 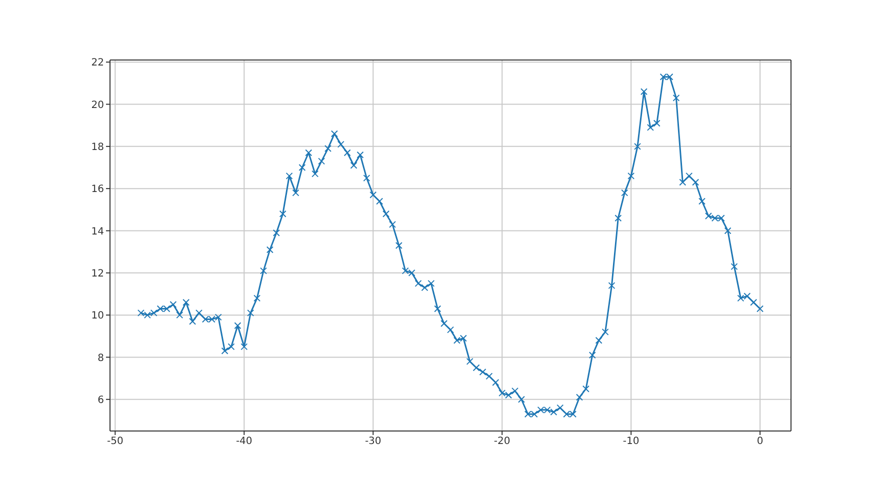 What do you see at coordinates (97, 274) in the screenshot?
I see `y-tick-label: 12` at bounding box center [97, 274].